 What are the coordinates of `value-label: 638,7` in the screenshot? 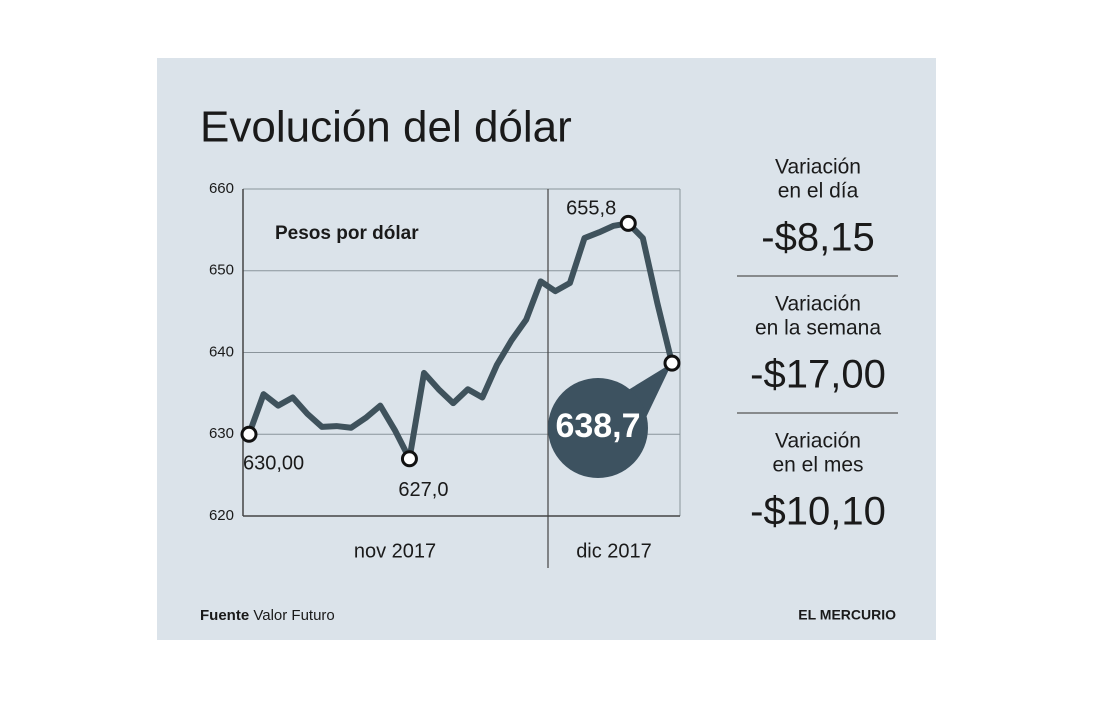 It's located at (597, 426).